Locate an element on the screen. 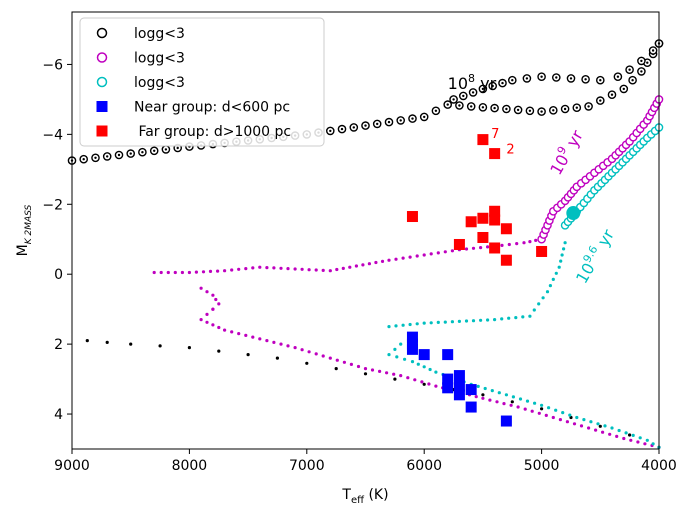 The height and width of the screenshot is (512, 692). legend-label: Near group: d<600 pc is located at coordinates (212, 108).